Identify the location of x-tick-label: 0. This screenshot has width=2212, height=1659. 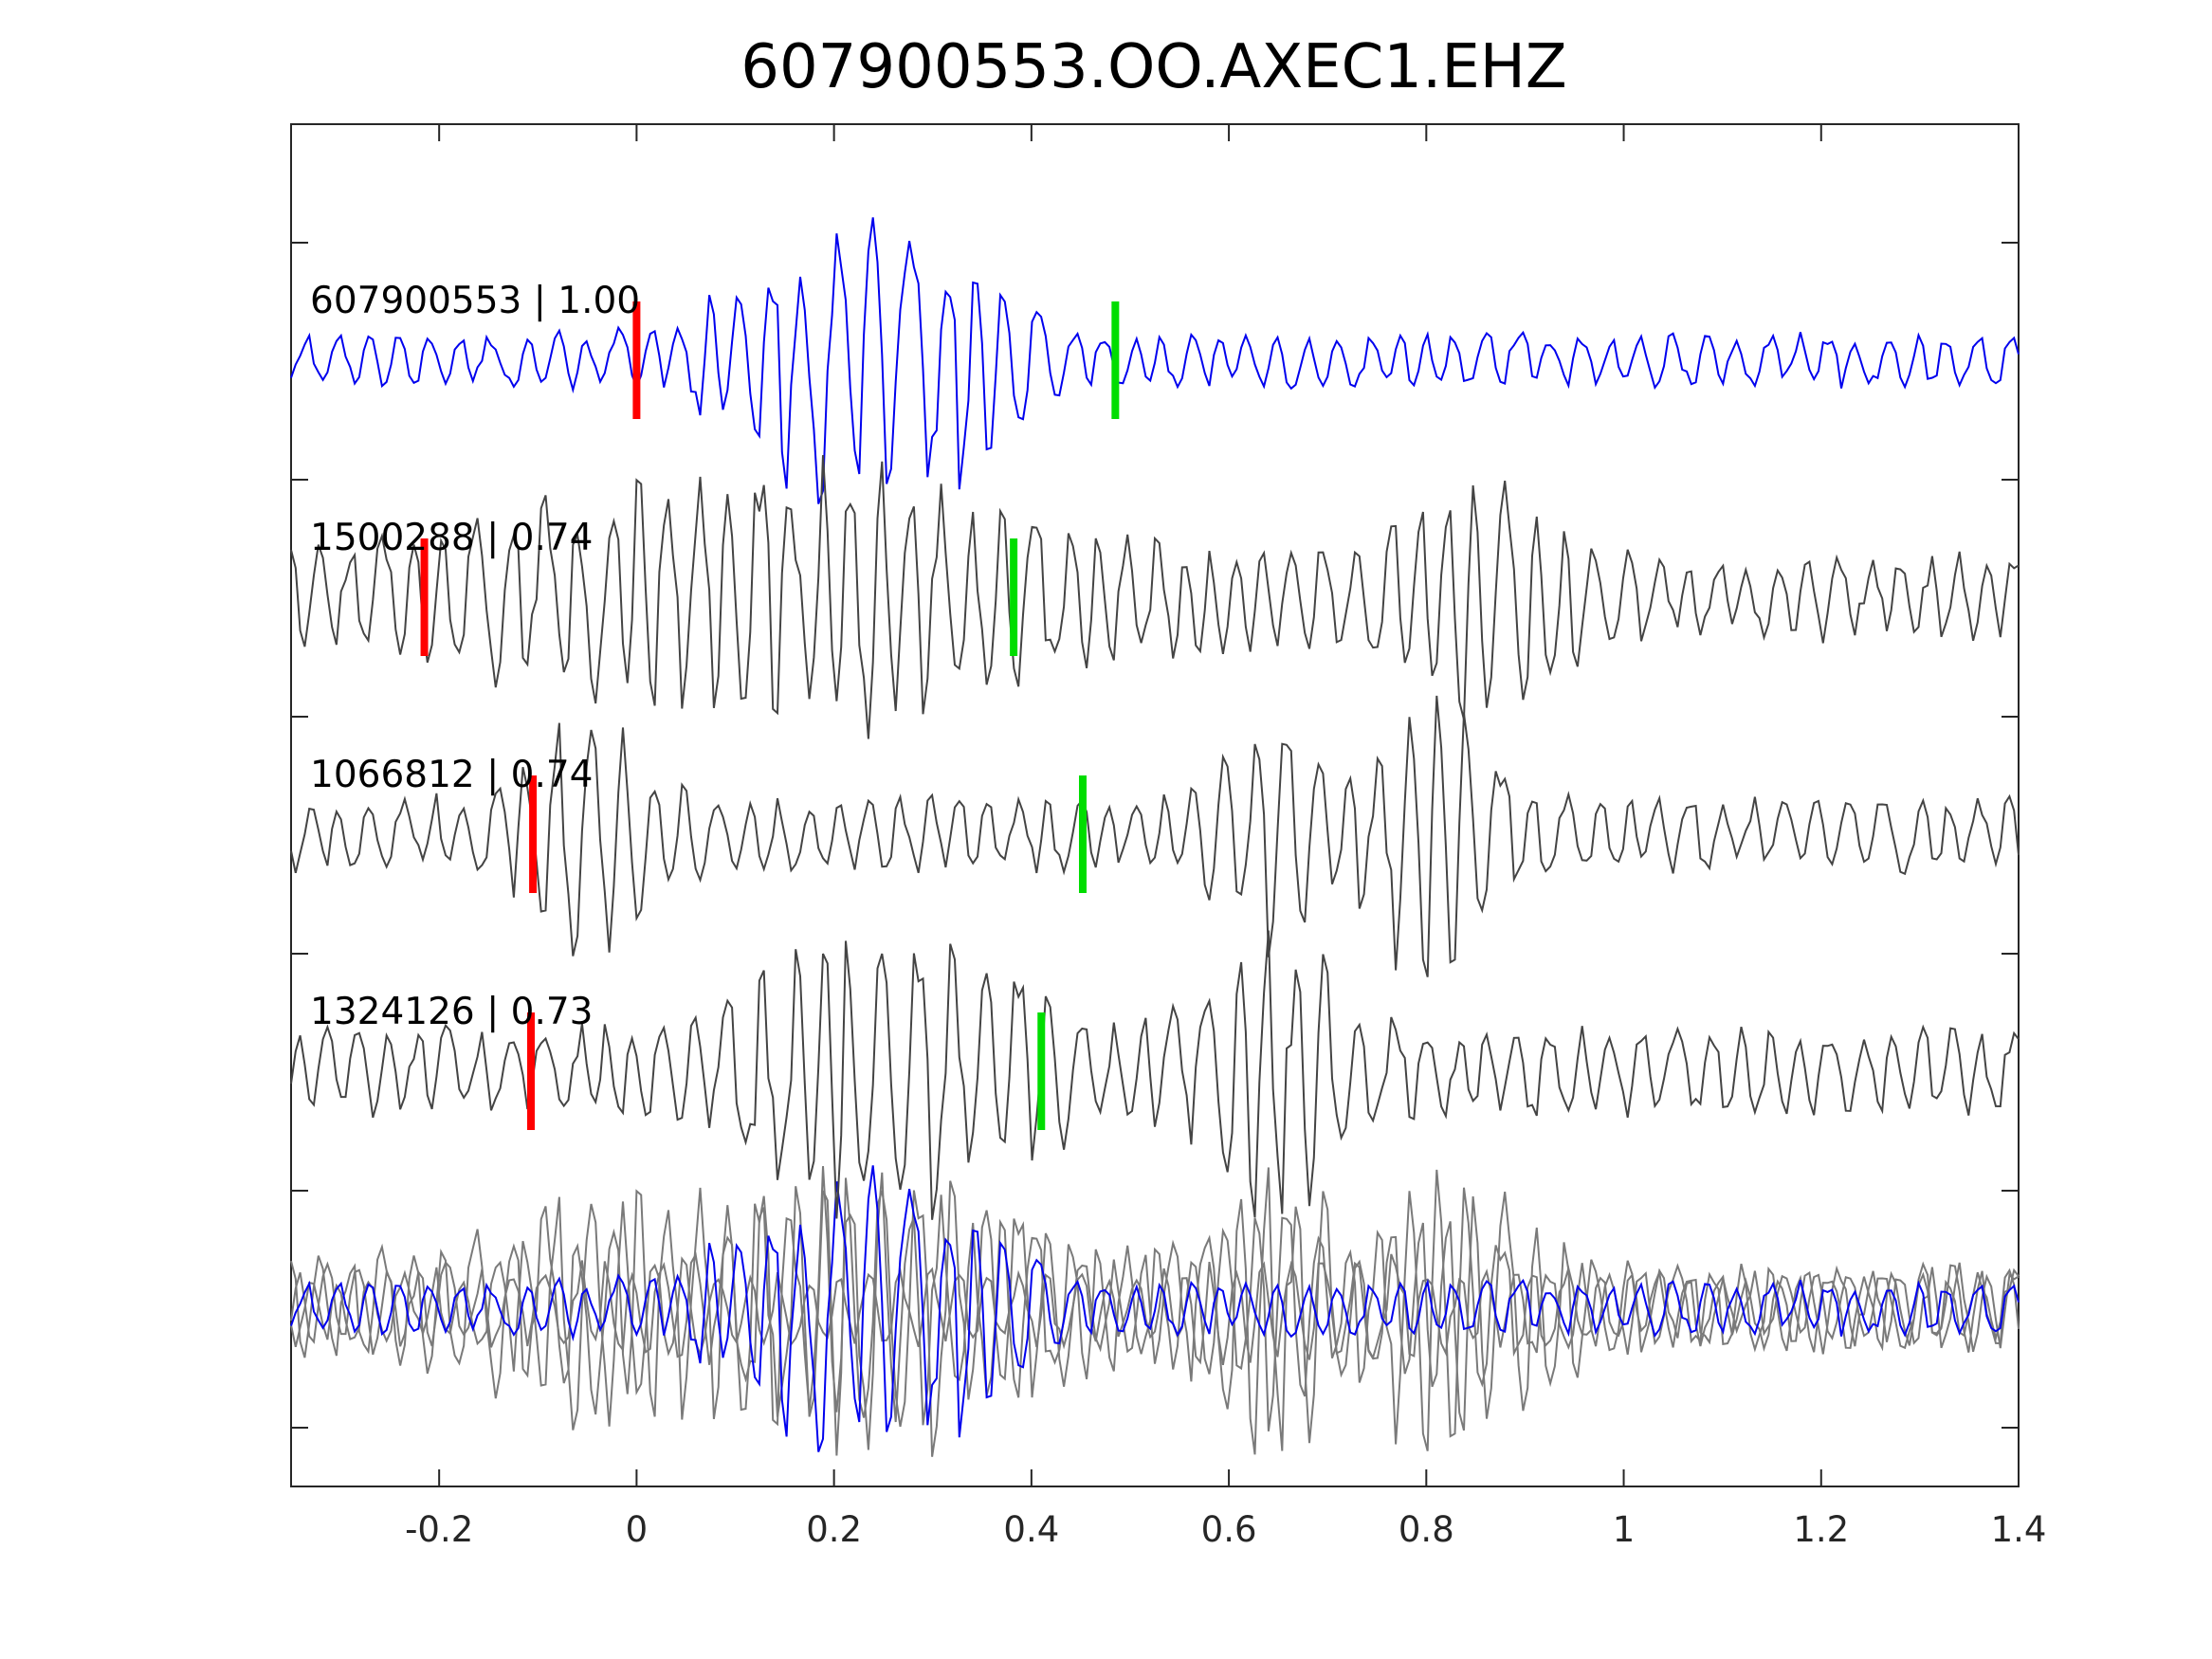
(637, 1529).